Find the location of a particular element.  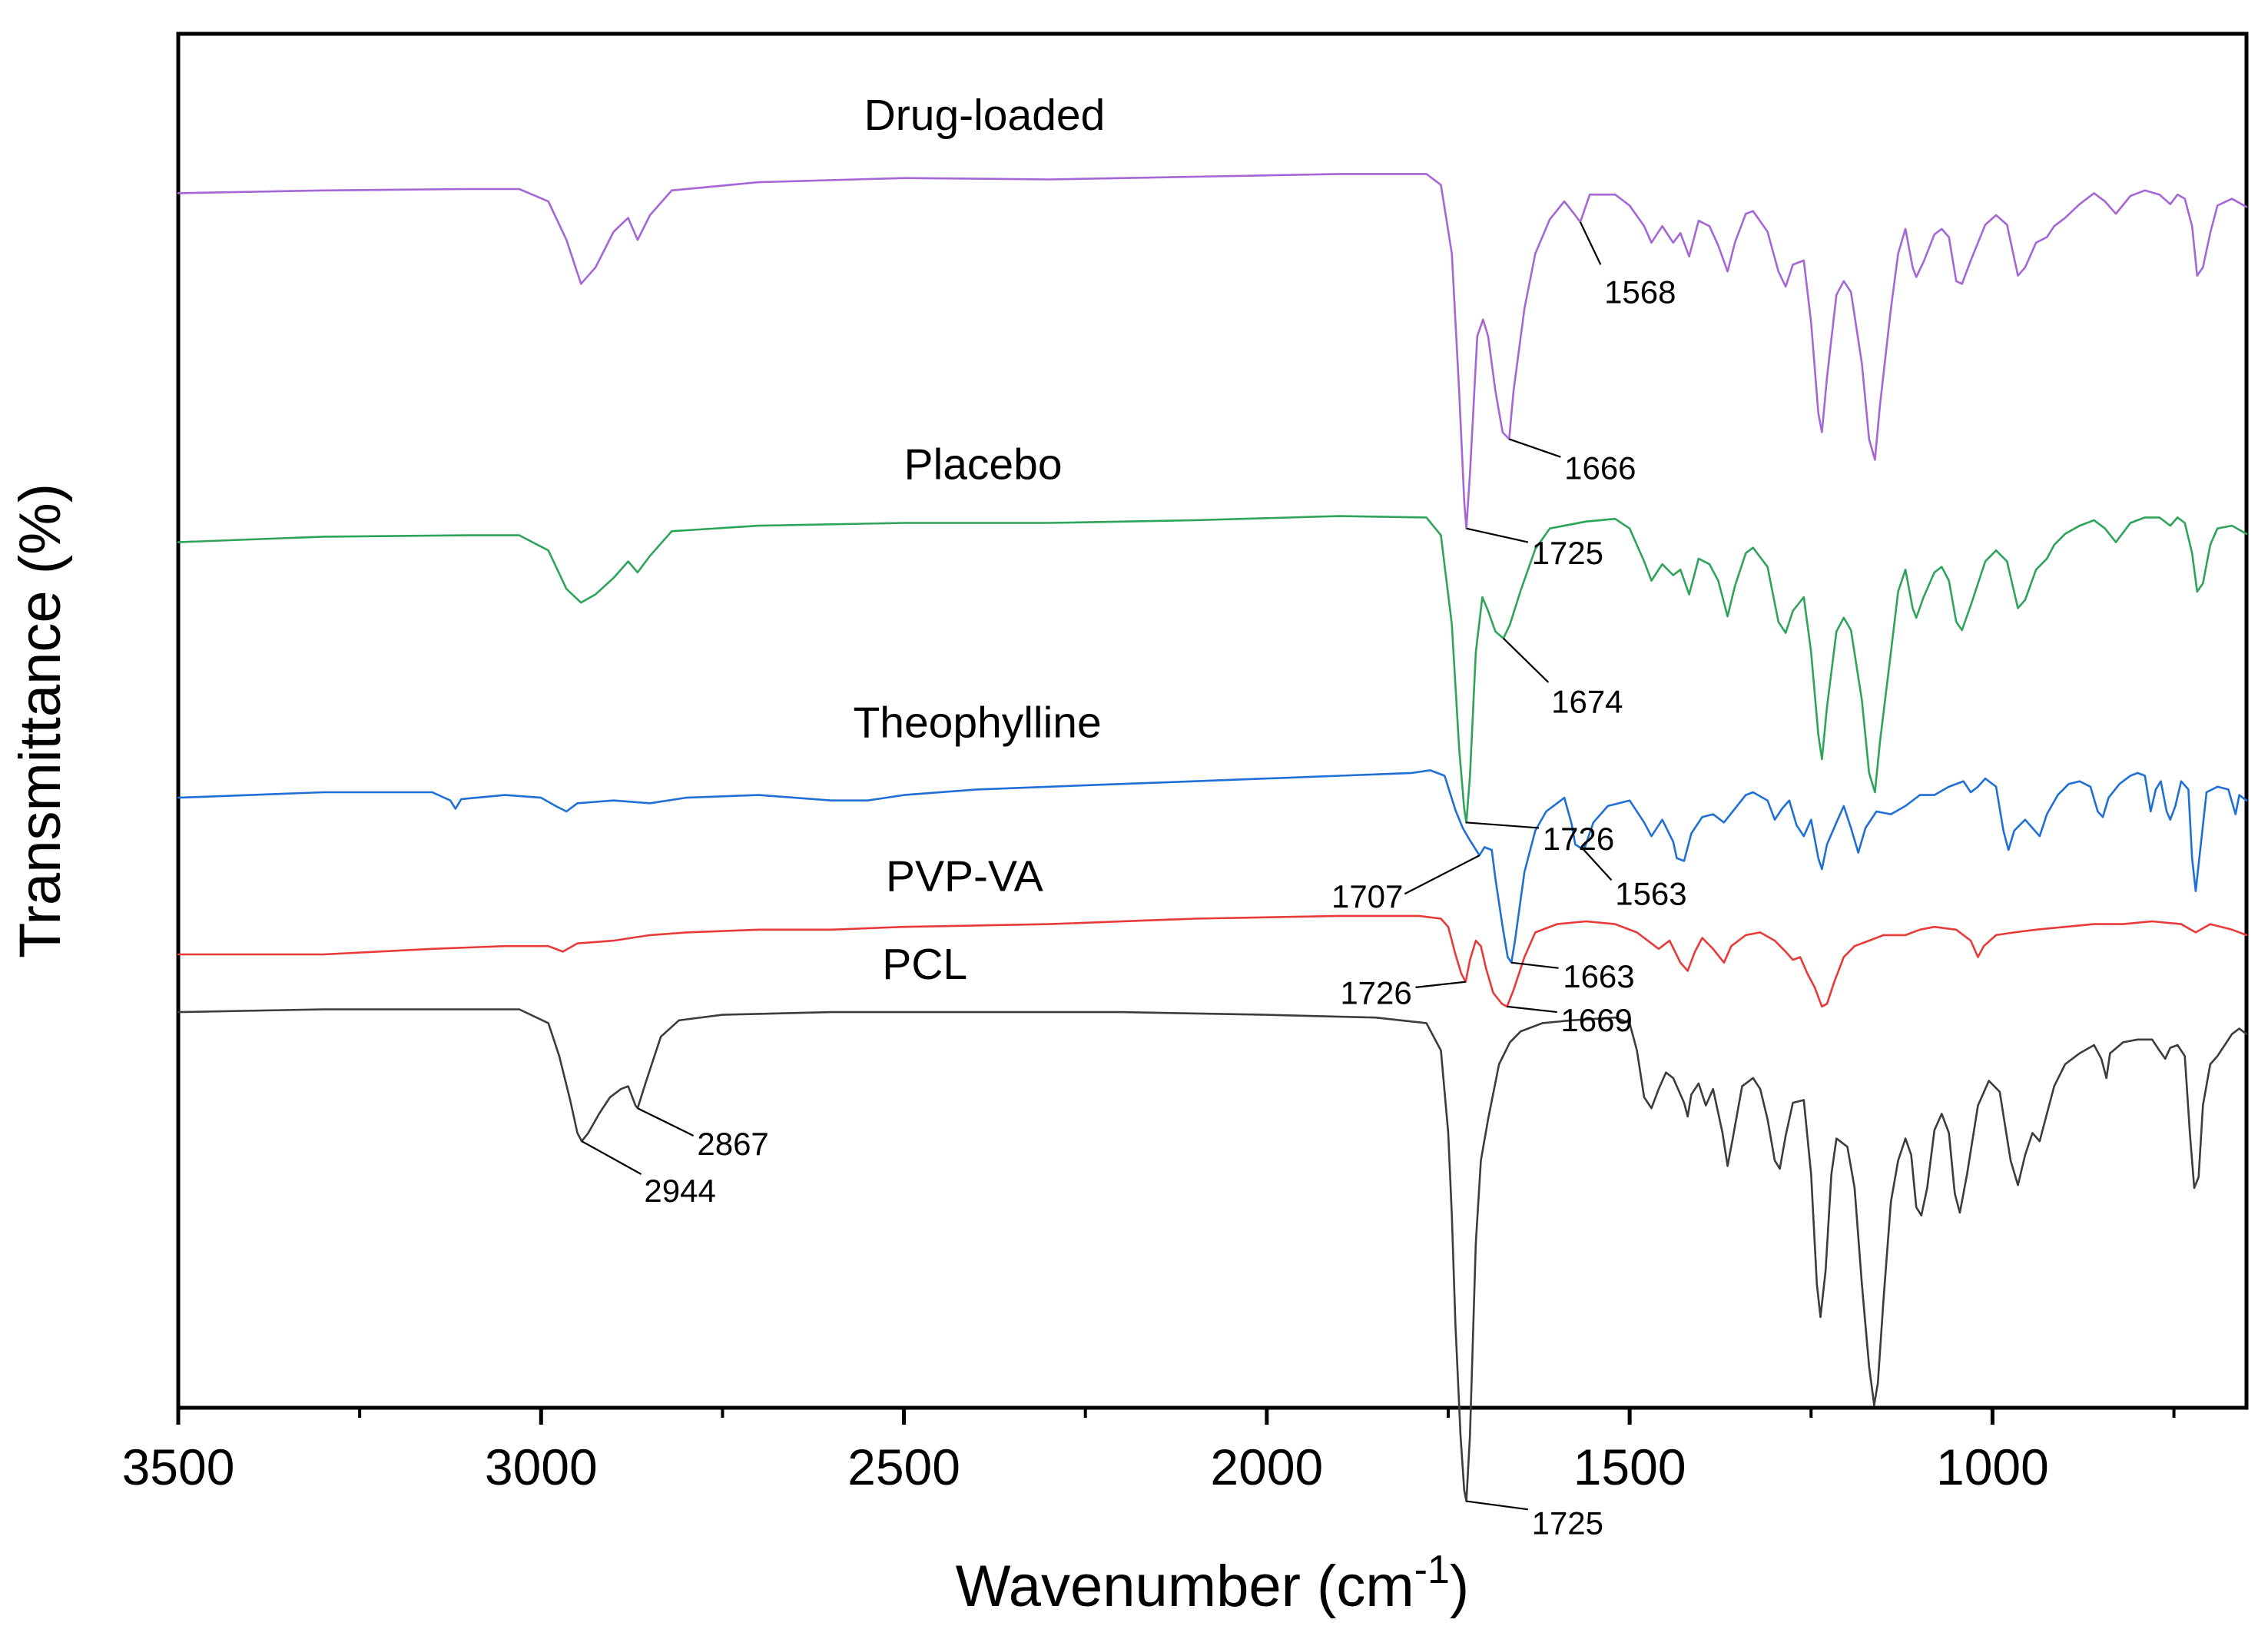

x-axis-title-suffix: ) is located at coordinates (1459, 1586).